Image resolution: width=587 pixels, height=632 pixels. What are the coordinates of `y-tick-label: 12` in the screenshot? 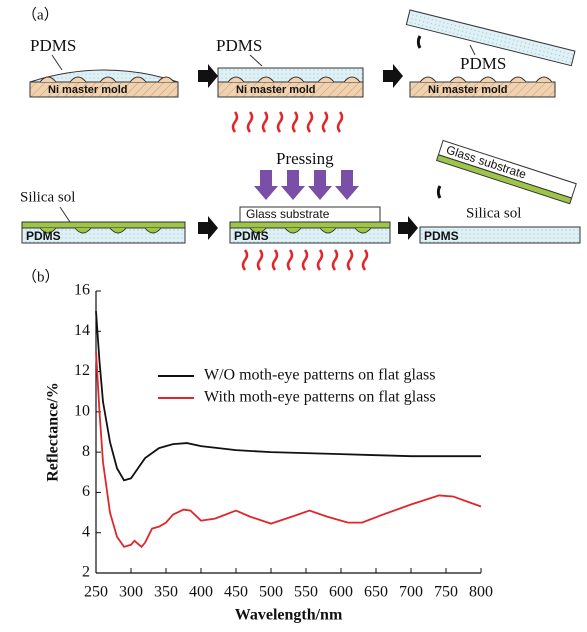 It's located at (82, 370).